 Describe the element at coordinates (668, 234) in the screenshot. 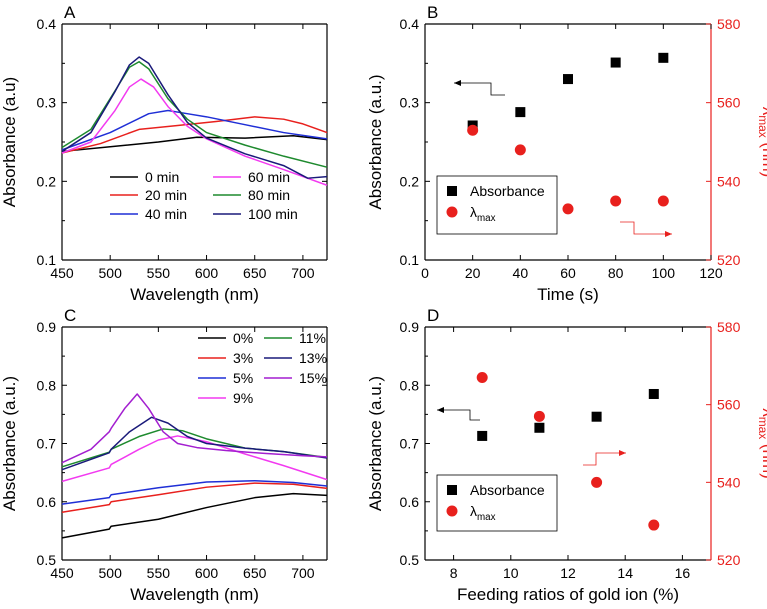

I see `panel-b-lambda-arrow-head` at that location.